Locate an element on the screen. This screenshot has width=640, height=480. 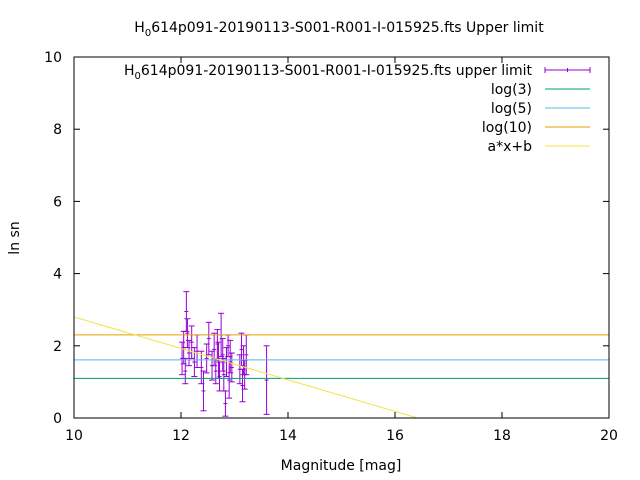
legend-label: log(5) is located at coordinates (511, 109).